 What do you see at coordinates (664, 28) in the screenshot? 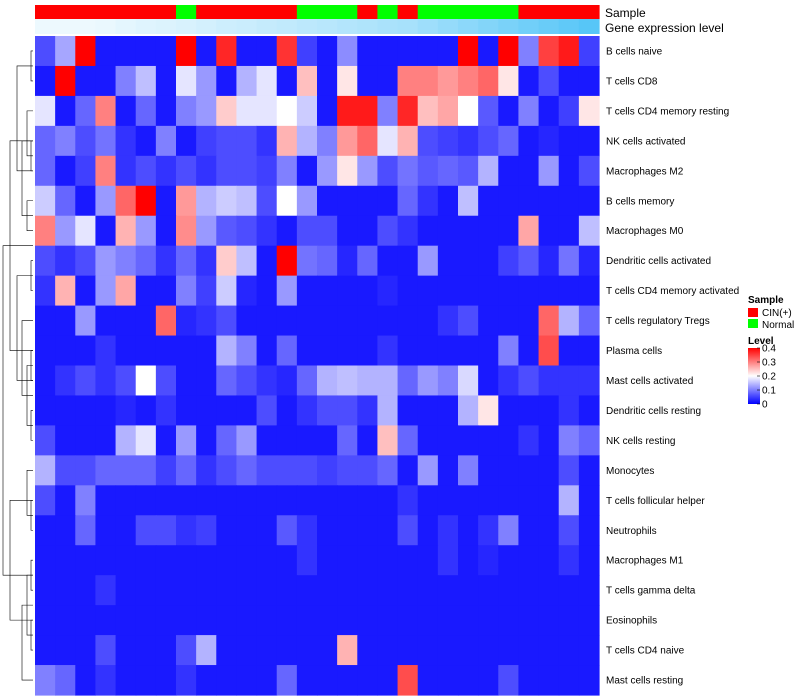
I see `gene-expression-annotation-label: Gene expression level` at bounding box center [664, 28].